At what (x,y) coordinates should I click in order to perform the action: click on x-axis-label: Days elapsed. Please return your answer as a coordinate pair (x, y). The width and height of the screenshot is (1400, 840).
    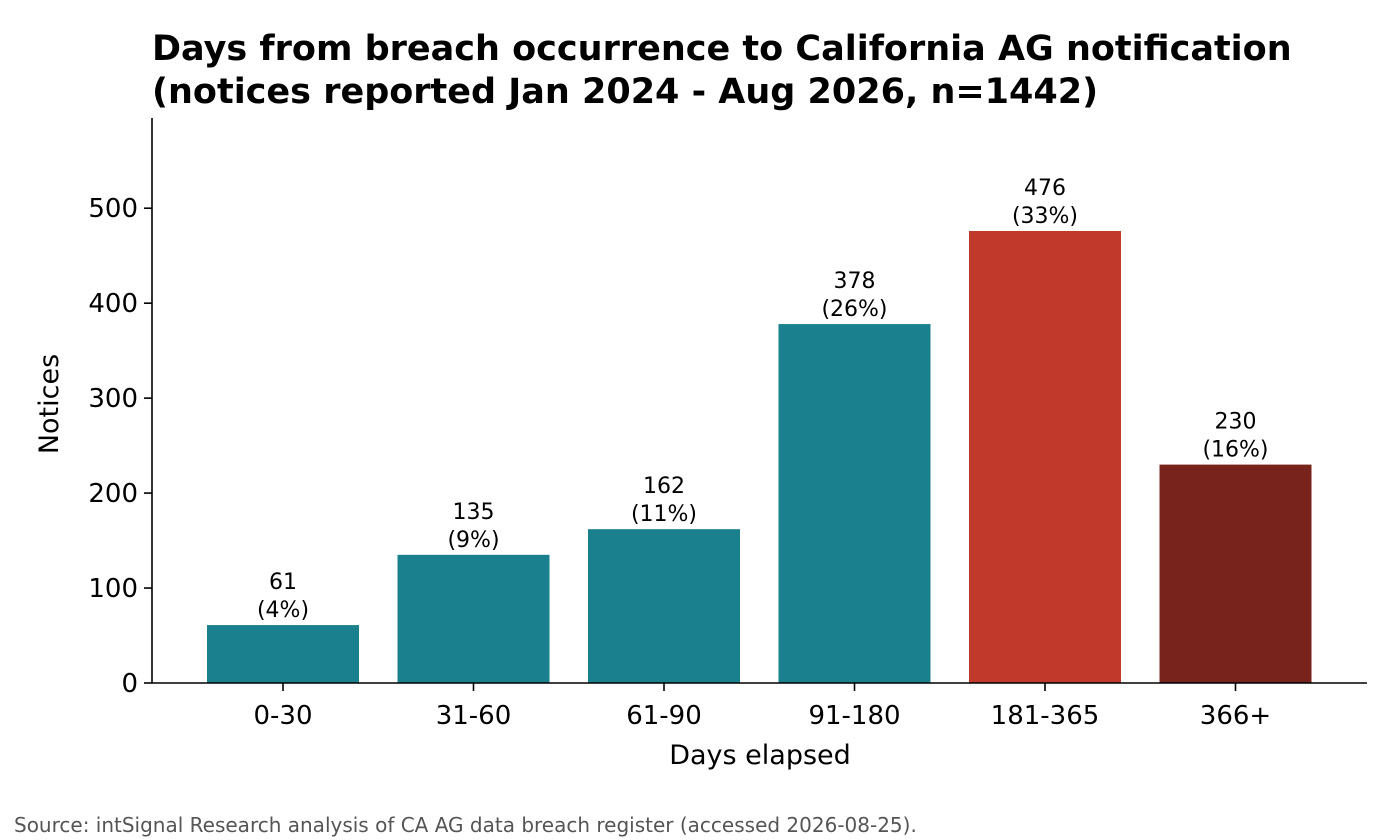
    Looking at the image, I should click on (760, 755).